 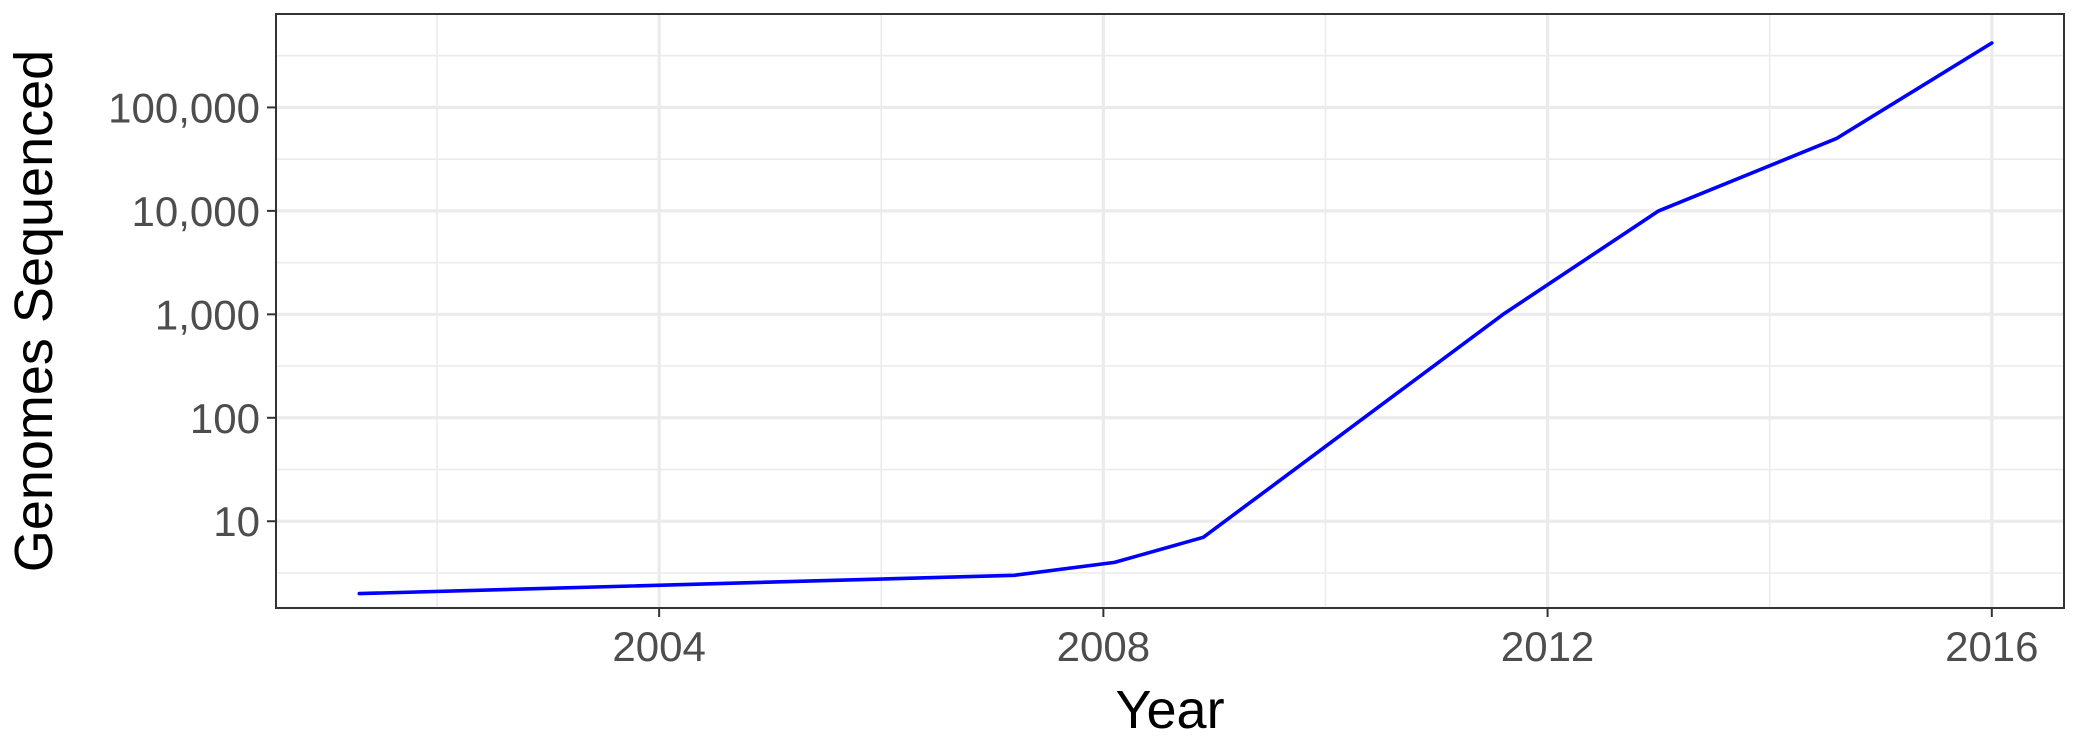 What do you see at coordinates (1103, 646) in the screenshot?
I see `x-tick-label: 2008` at bounding box center [1103, 646].